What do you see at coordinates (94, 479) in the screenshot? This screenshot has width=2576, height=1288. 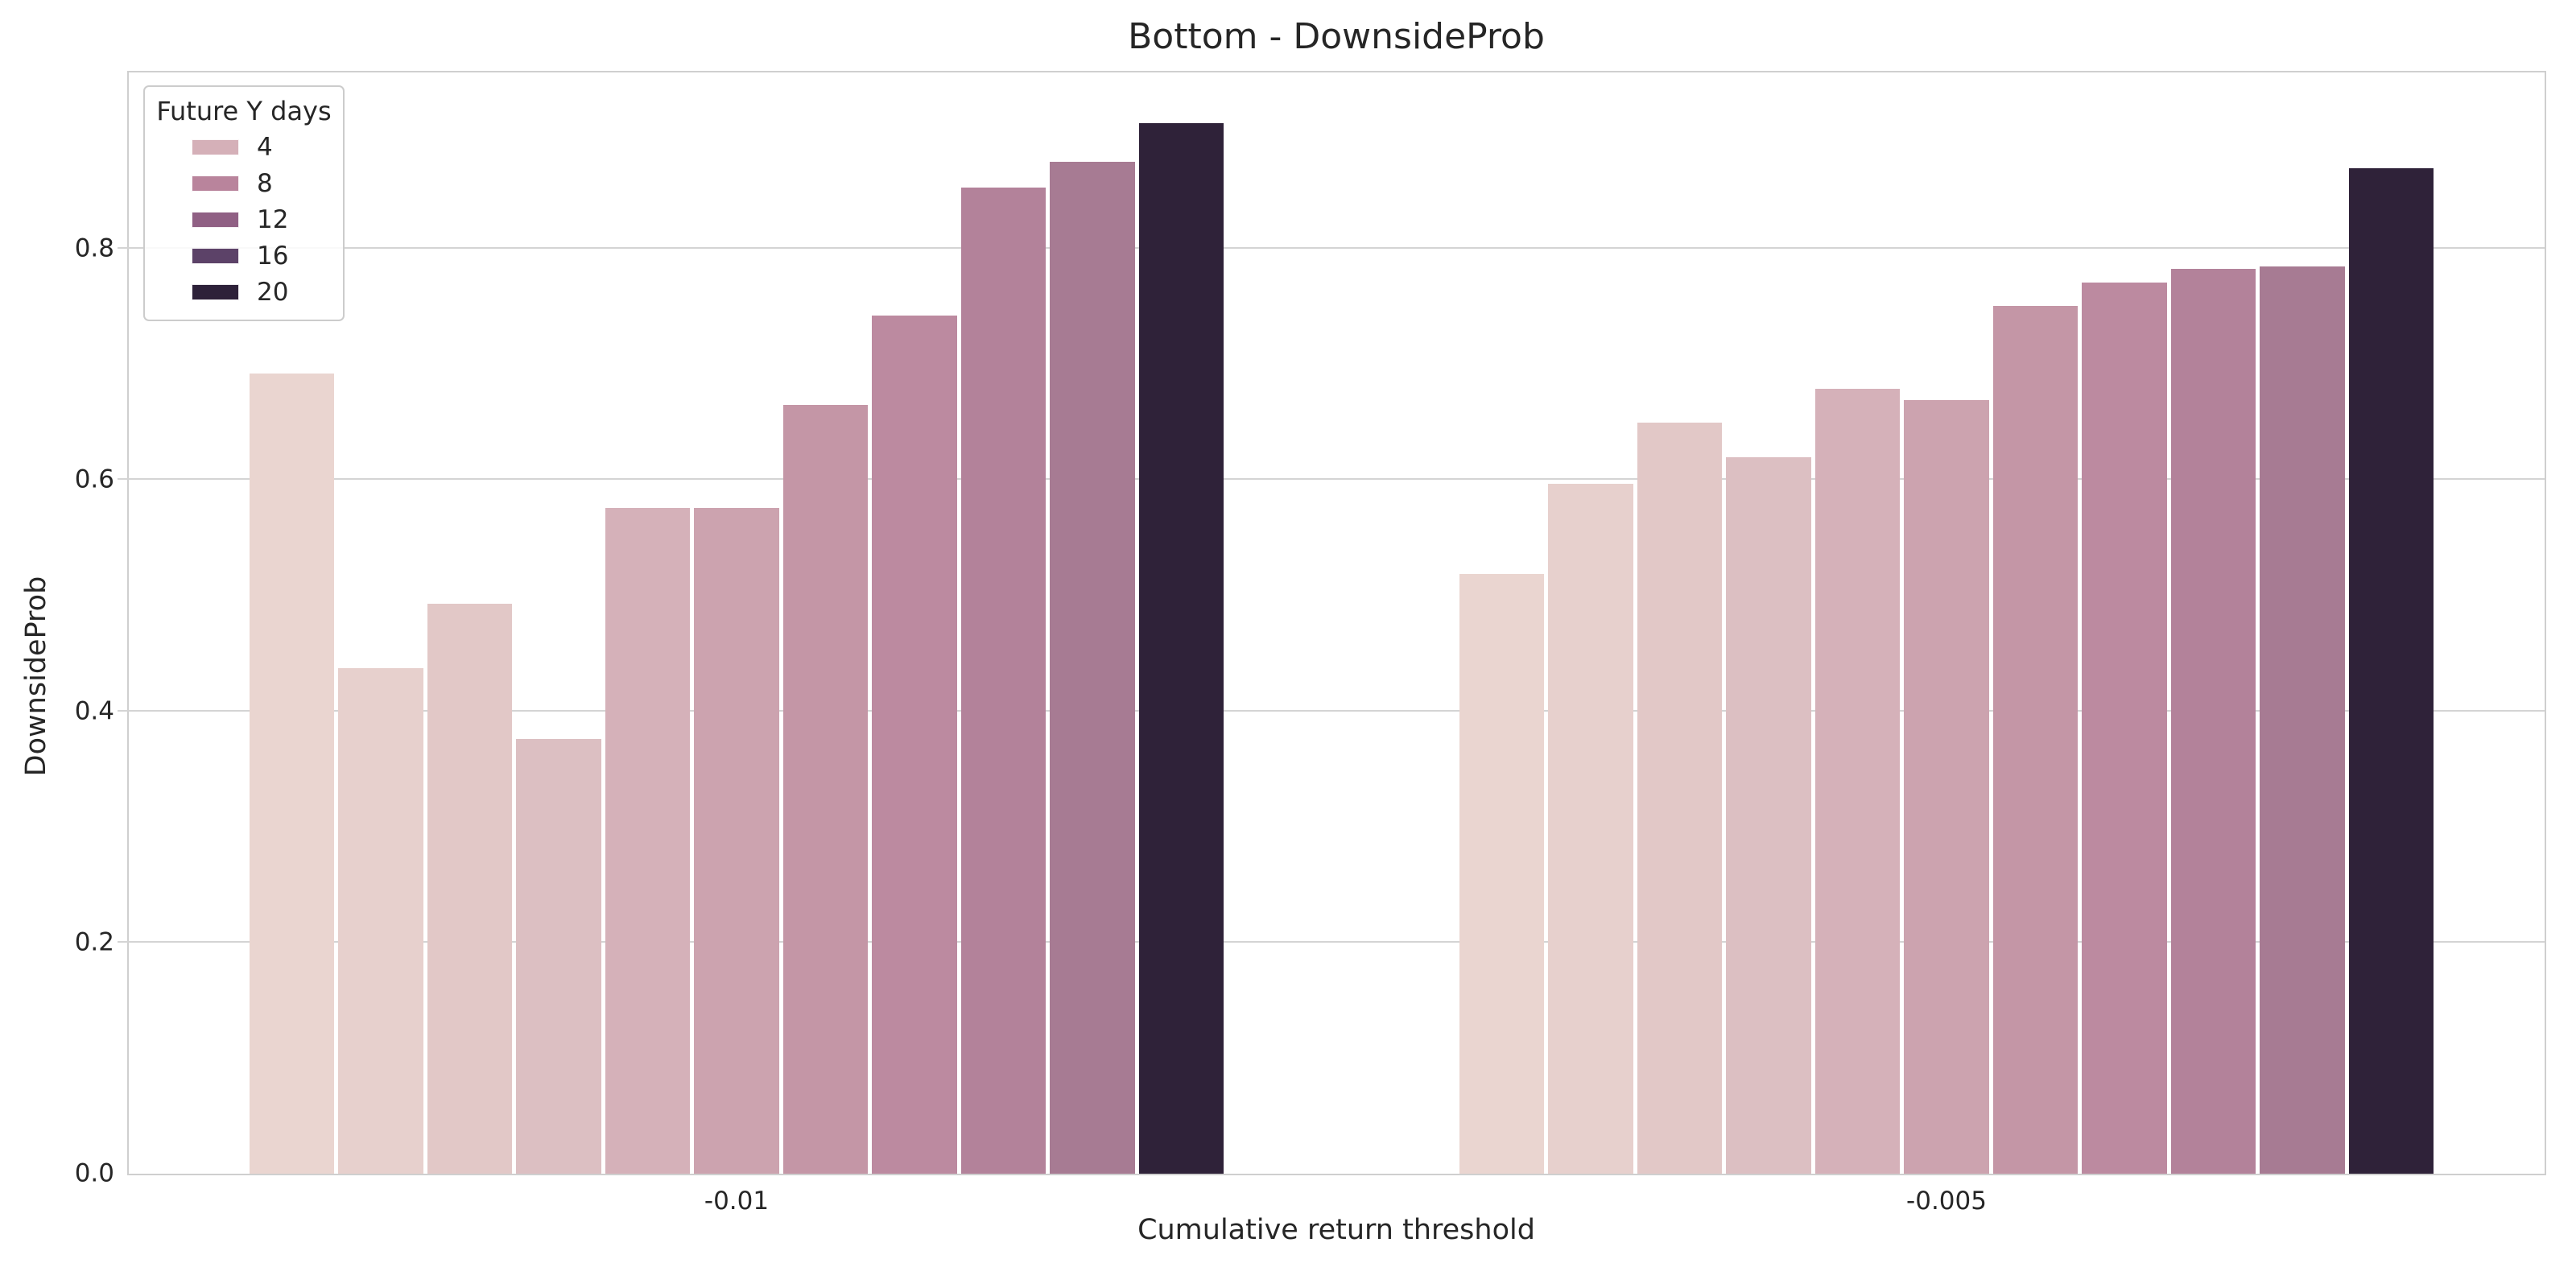 I see `y-tick-label: 0.6` at bounding box center [94, 479].